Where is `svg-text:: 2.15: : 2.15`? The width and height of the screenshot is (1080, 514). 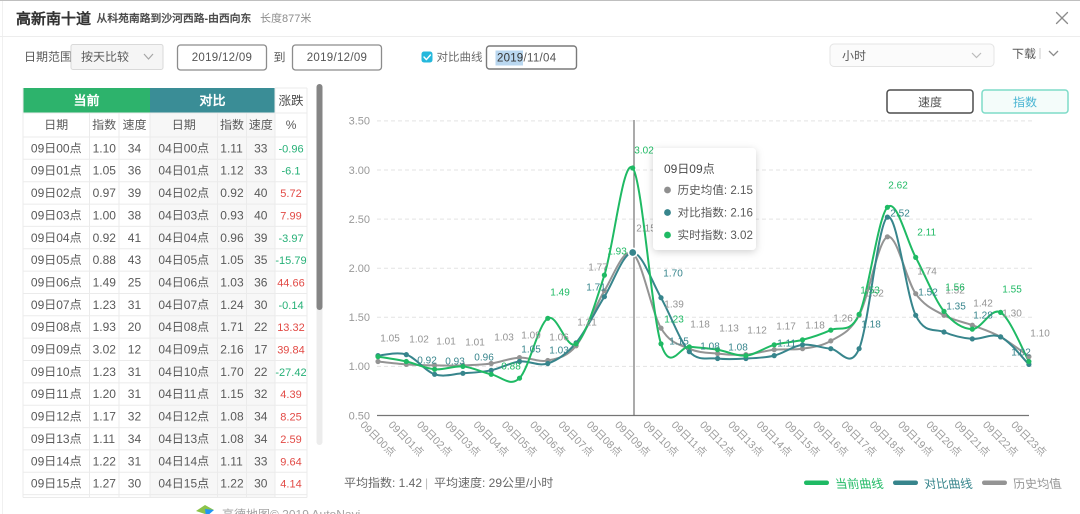
svg-text:: 2.15: : 2.15 is located at coordinates (738, 190).